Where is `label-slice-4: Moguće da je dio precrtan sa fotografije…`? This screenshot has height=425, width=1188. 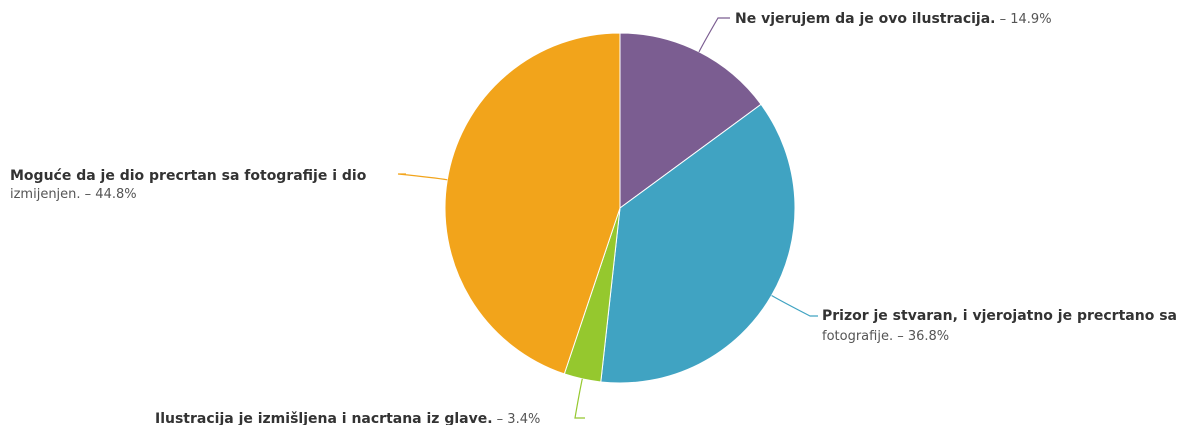 label-slice-4: Moguće da je dio precrtan sa fotografije… is located at coordinates (190, 184).